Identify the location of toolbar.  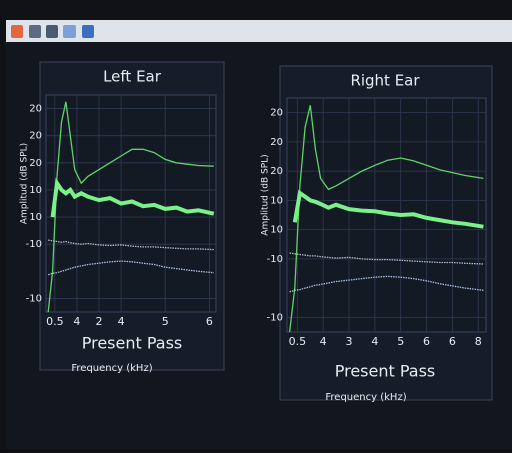
(259, 31).